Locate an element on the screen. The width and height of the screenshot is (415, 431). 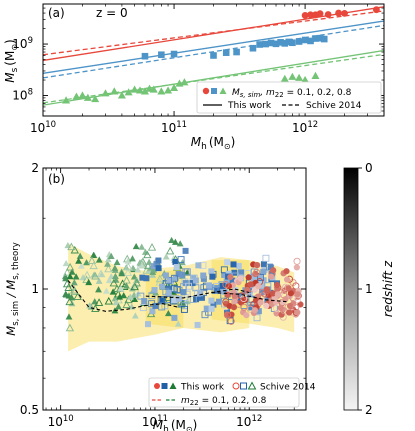
panel-b-label: (b) is located at coordinates (56, 179).